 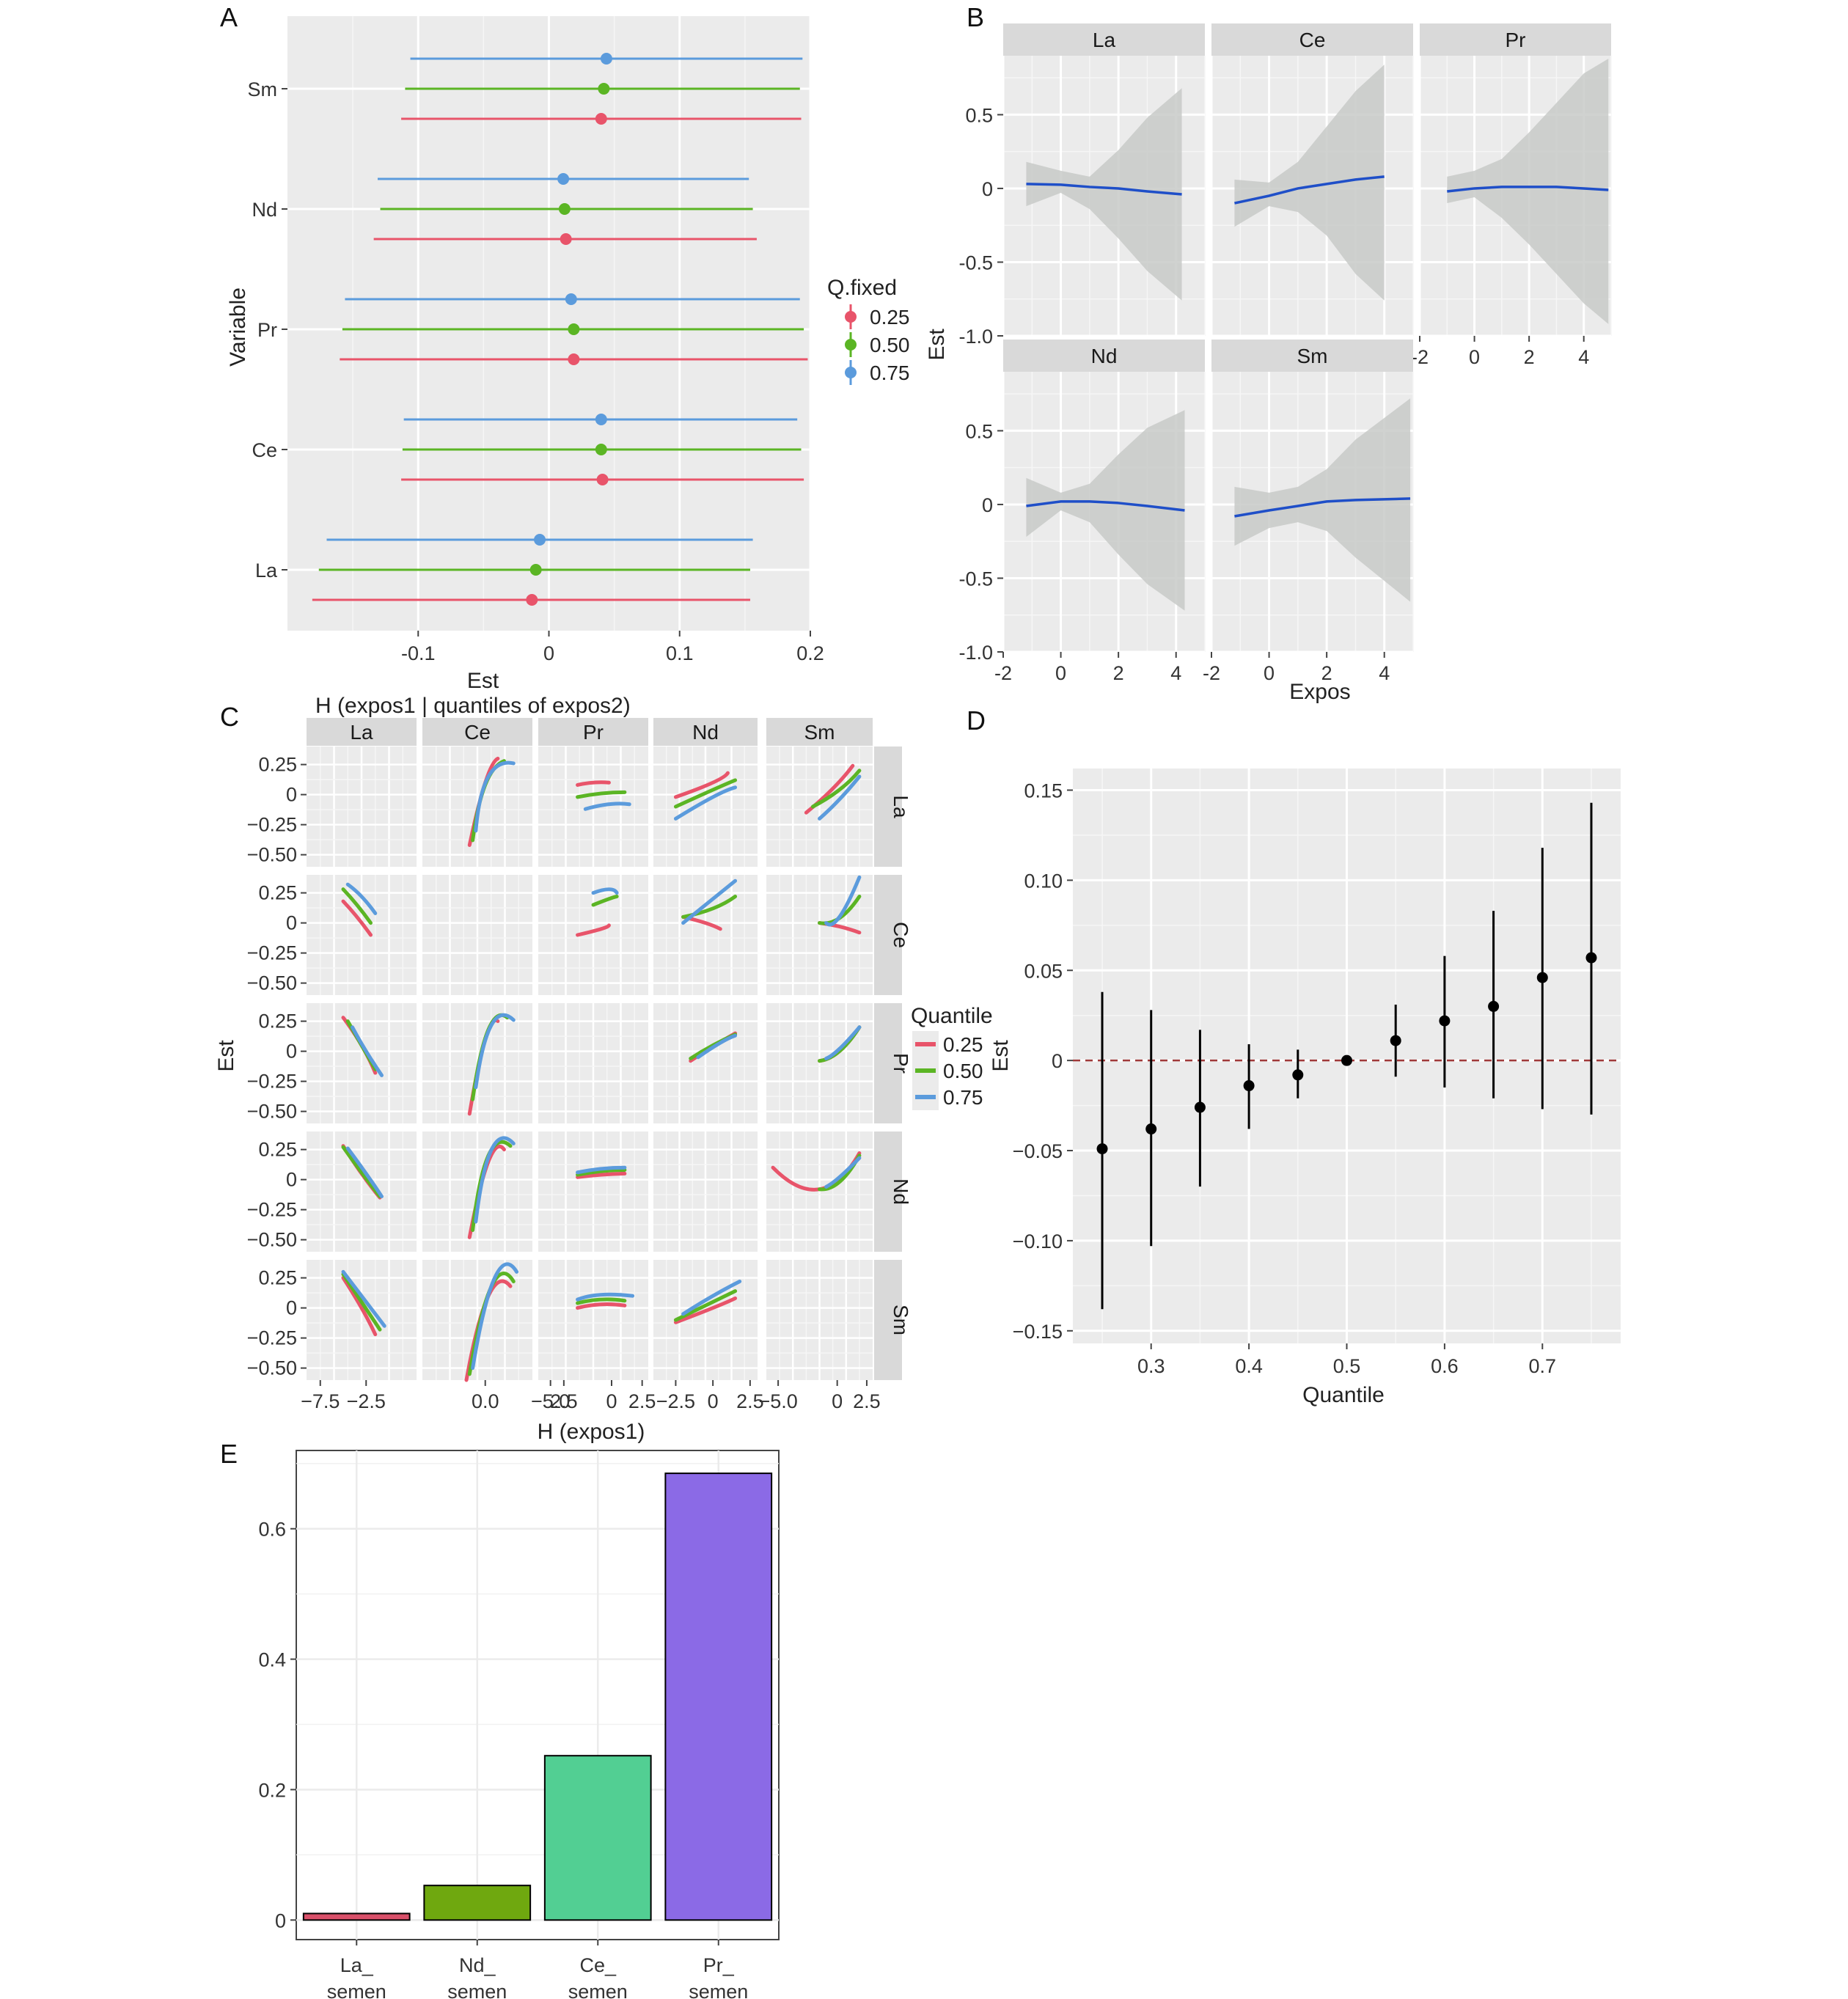 I want to click on y-tick-label: 0.4, so click(x=272, y=1660).